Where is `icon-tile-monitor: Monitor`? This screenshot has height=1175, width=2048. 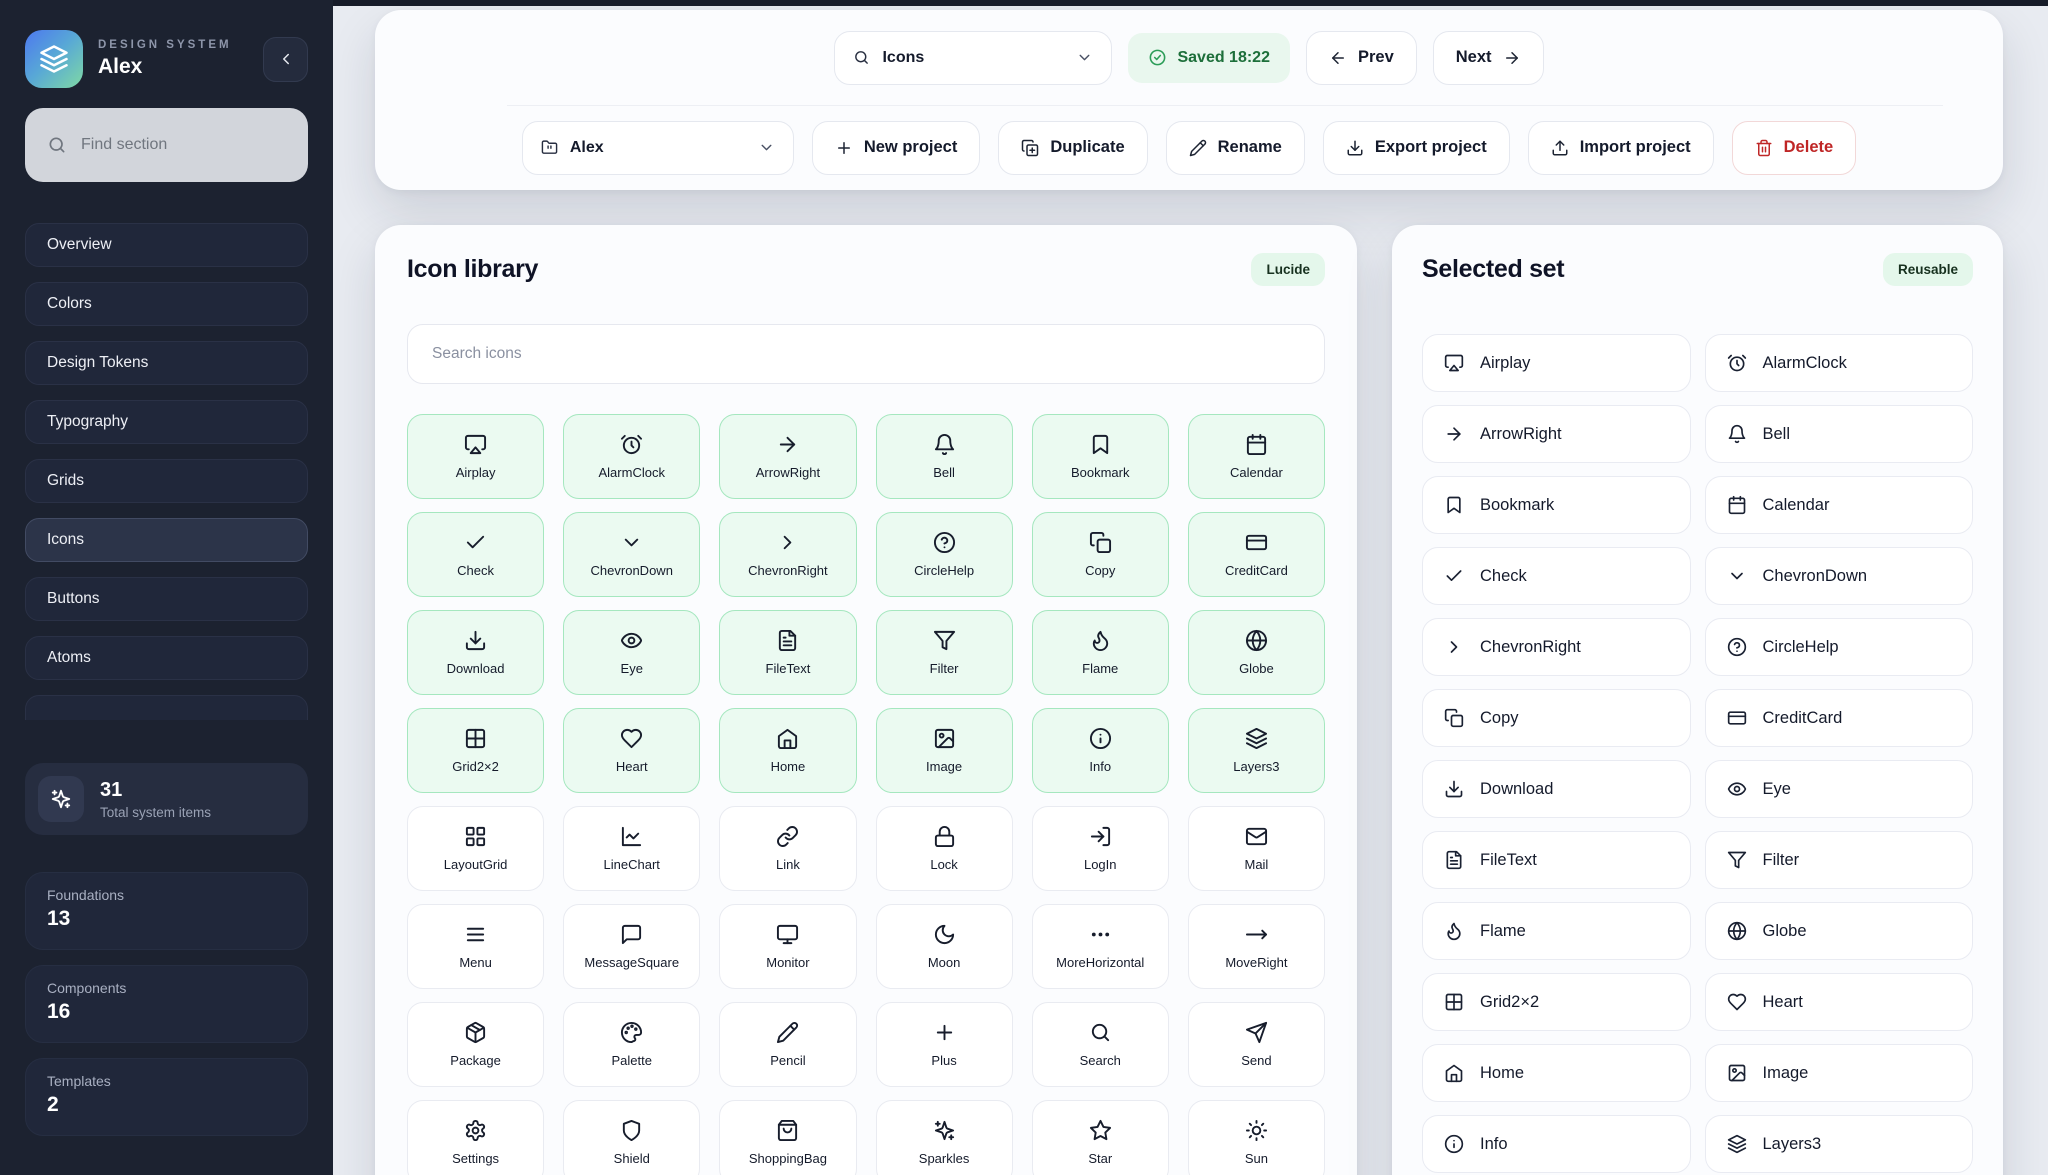
icon-tile-monitor: Monitor is located at coordinates (788, 946).